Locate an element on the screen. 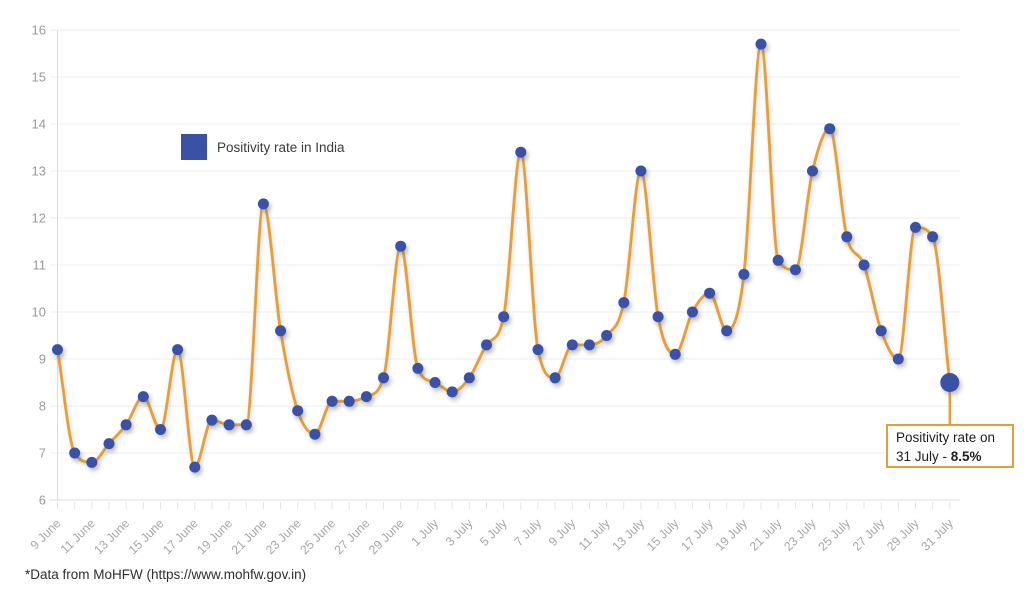 The height and width of the screenshot is (598, 1024). x-axis-tick-label: 19 June is located at coordinates (214, 536).